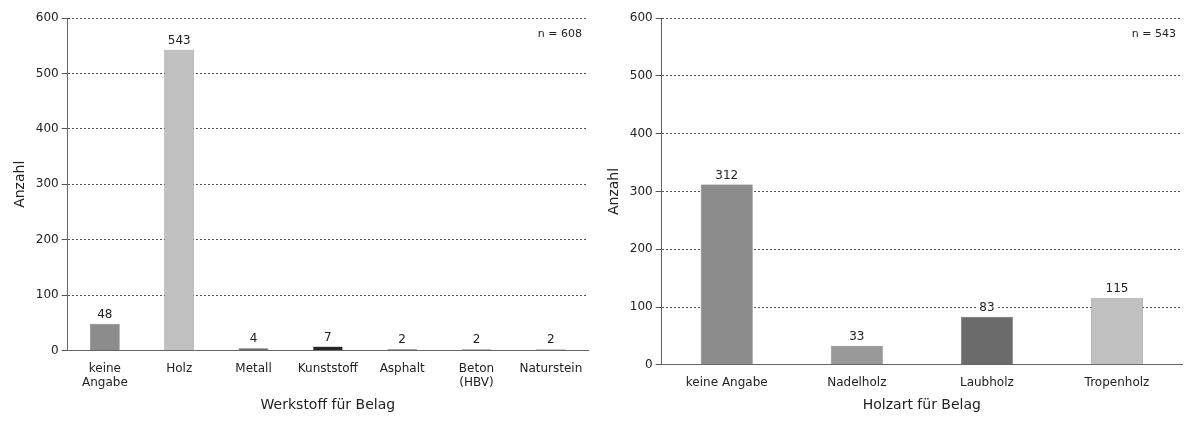 Image resolution: width=1201 pixels, height=426 pixels. I want to click on data-label: 312, so click(727, 174).